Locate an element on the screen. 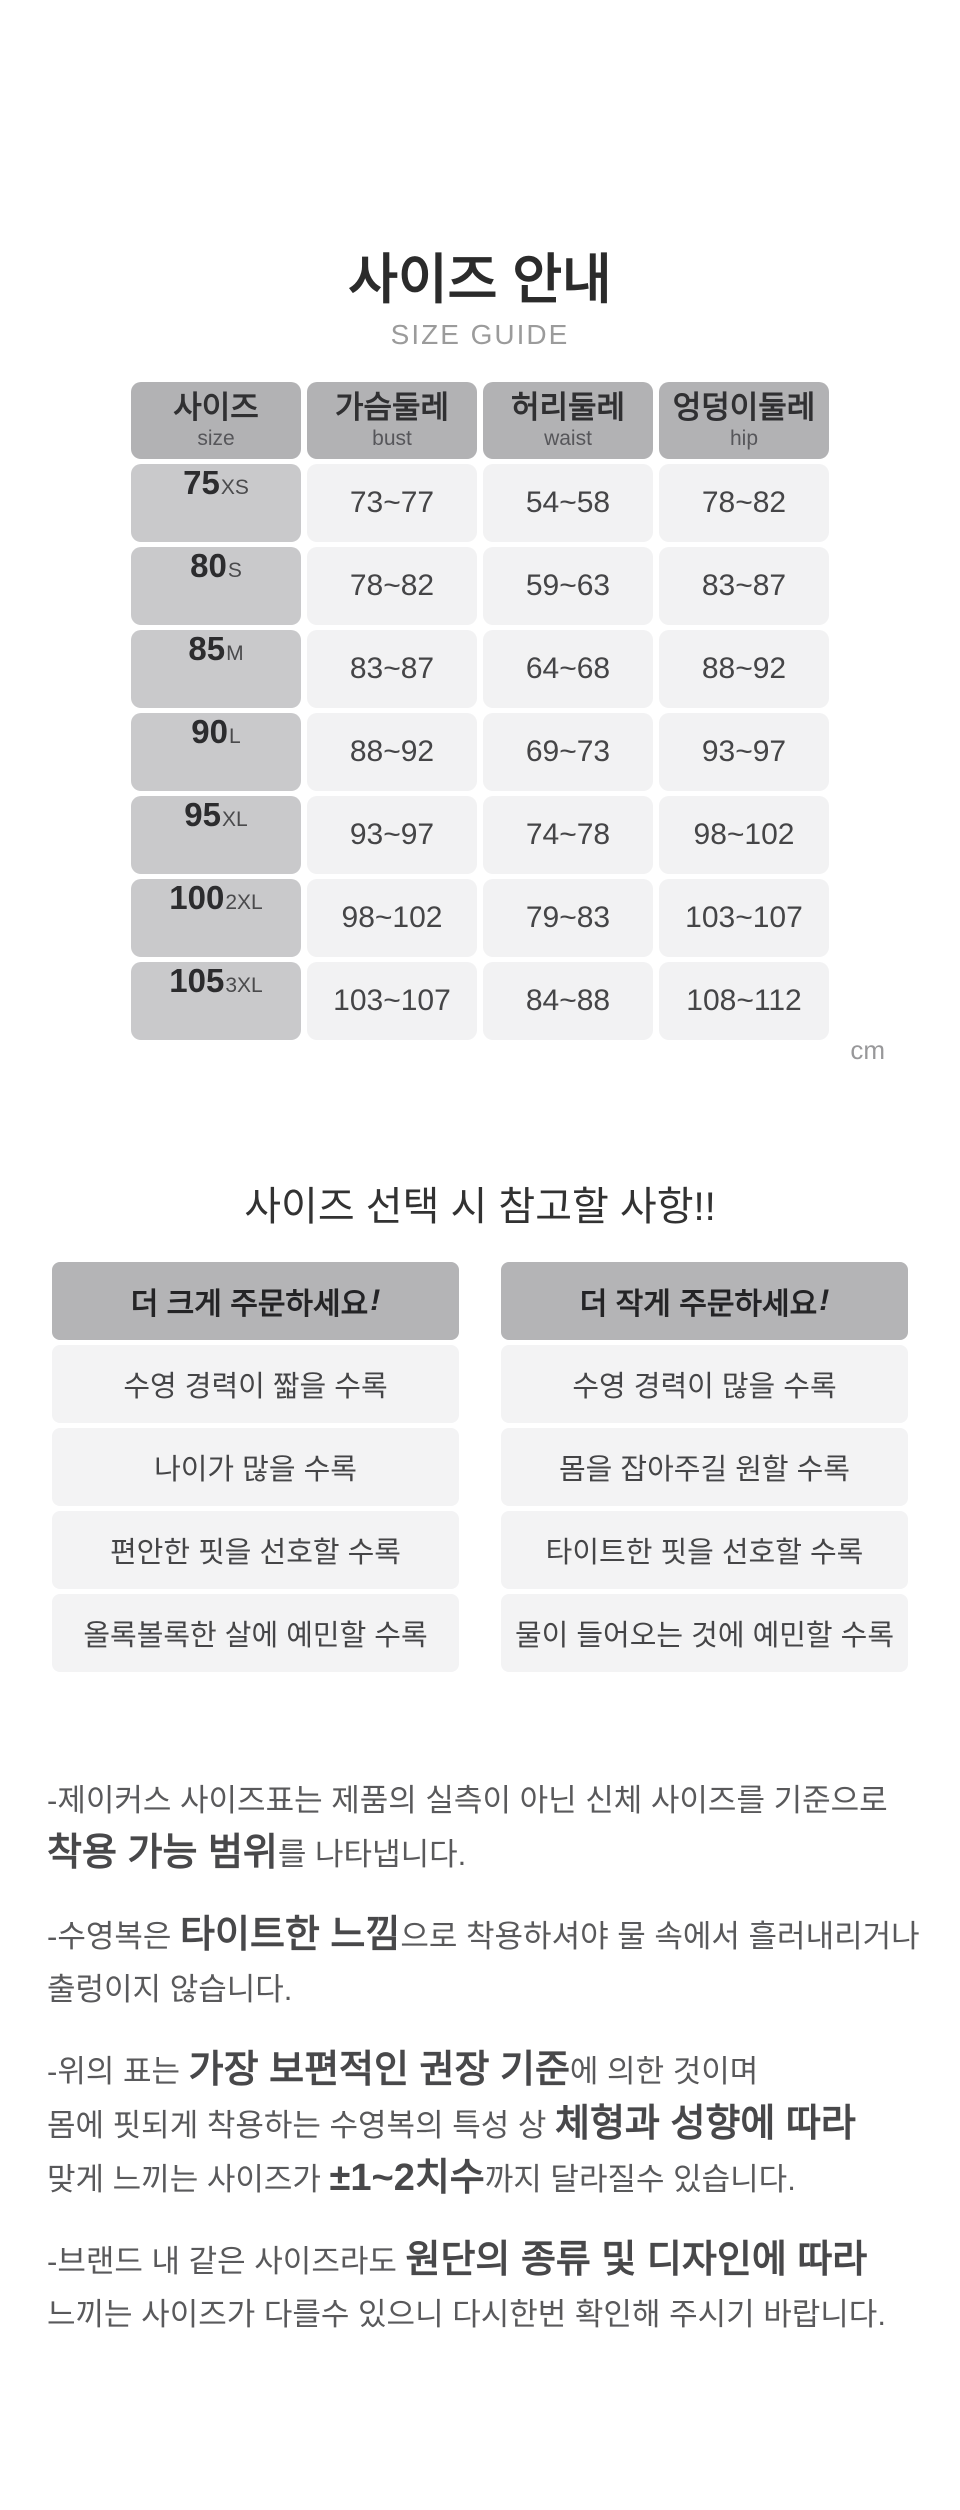  size-table-header-cell: 가슴둘레 bust is located at coordinates (392, 421).